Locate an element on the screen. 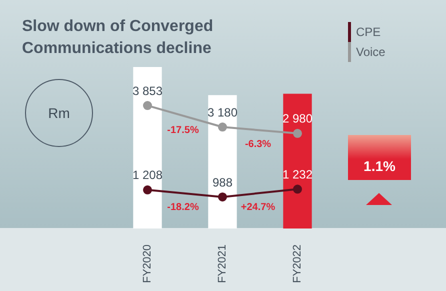 The height and width of the screenshot is (291, 446). y-axis-title: Rm is located at coordinates (59, 113).